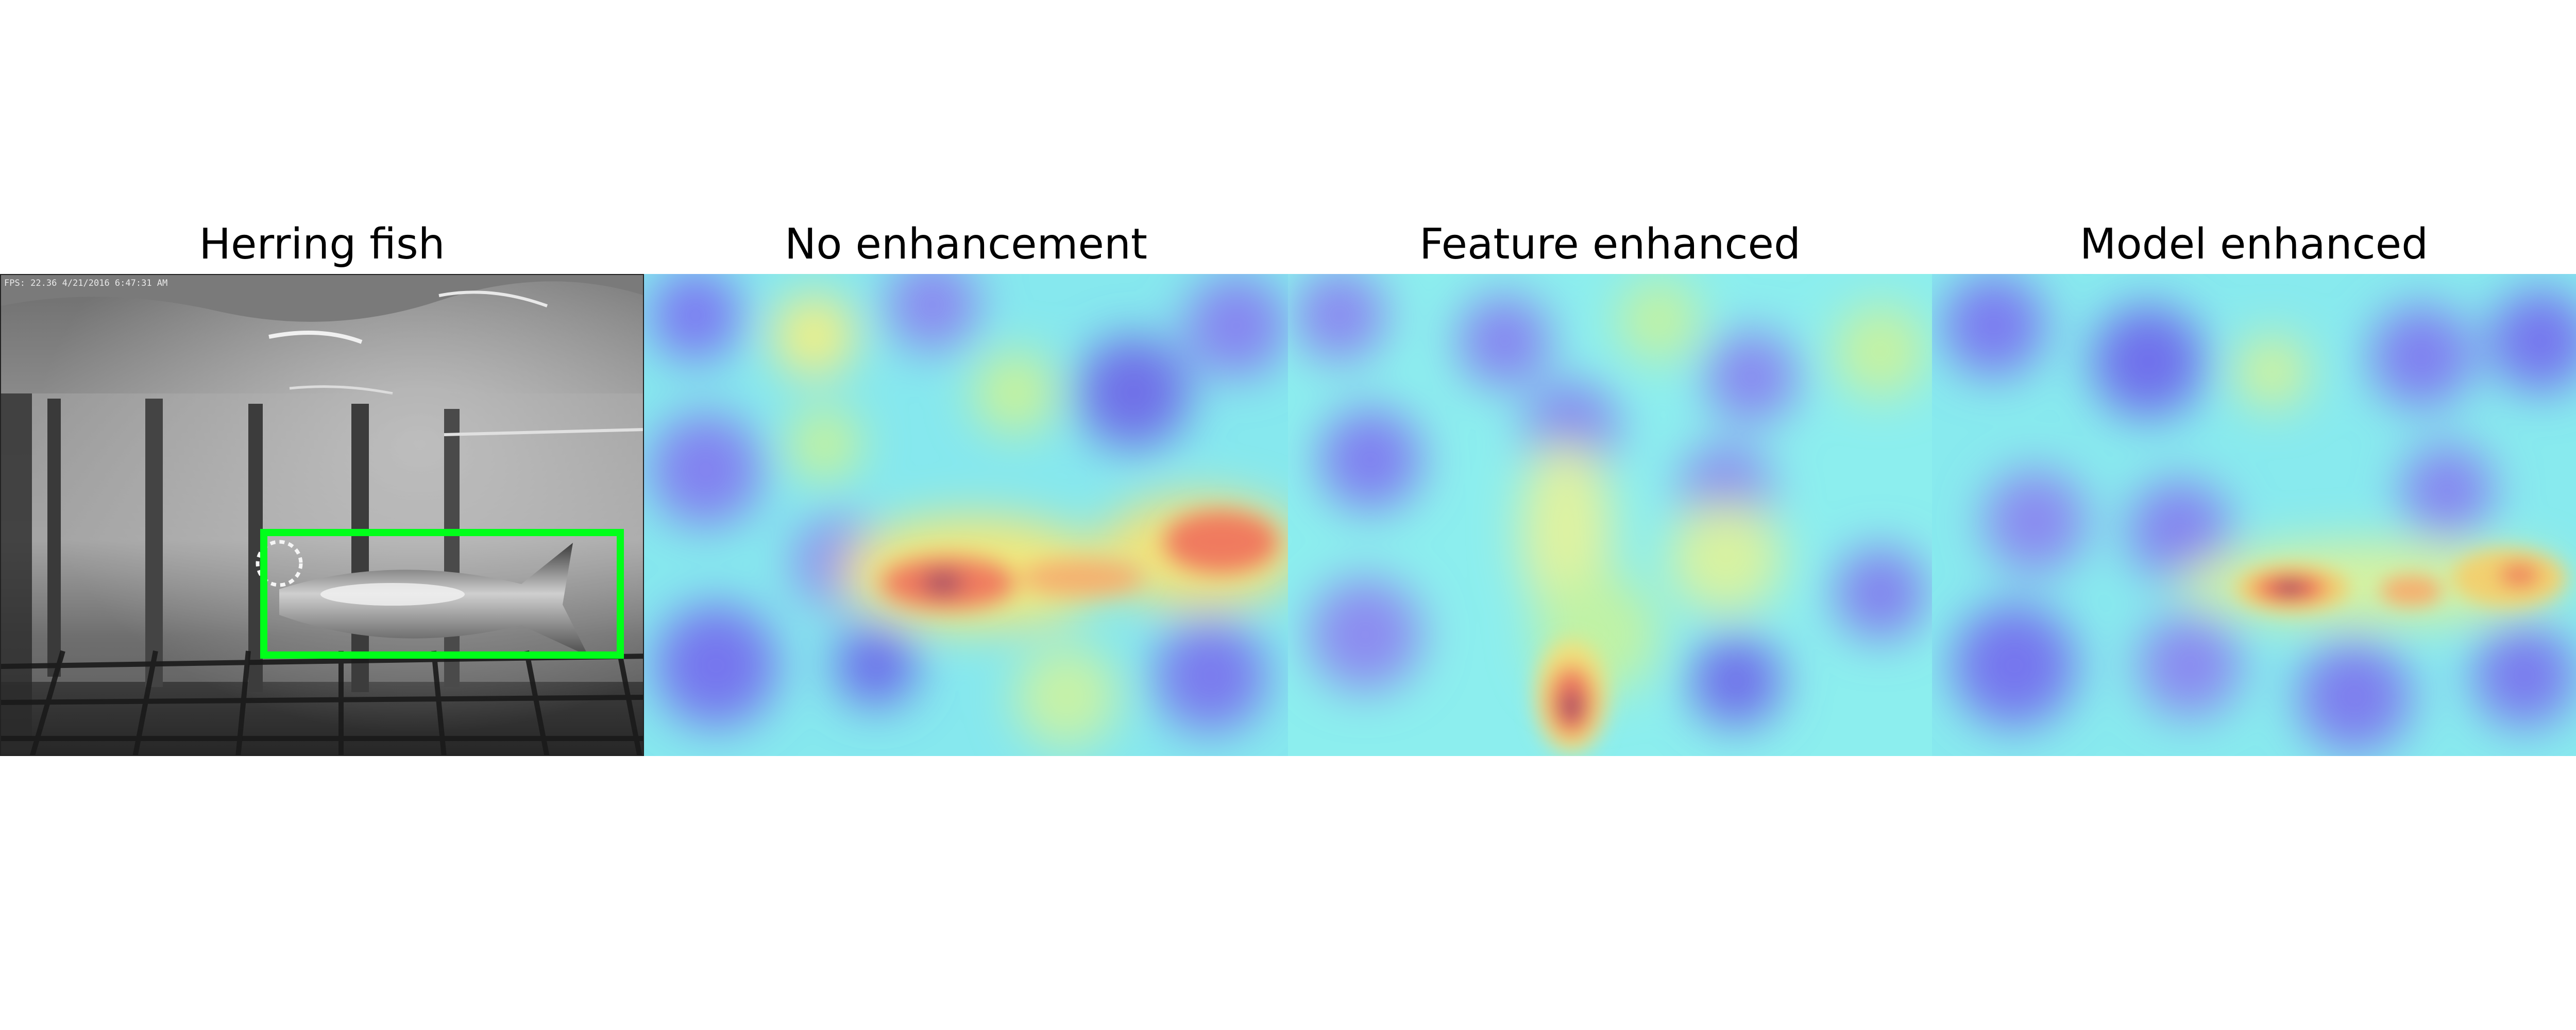 This screenshot has height=1030, width=2576. I want to click on title-feature-enhanced: Feature enhanced, so click(1610, 244).